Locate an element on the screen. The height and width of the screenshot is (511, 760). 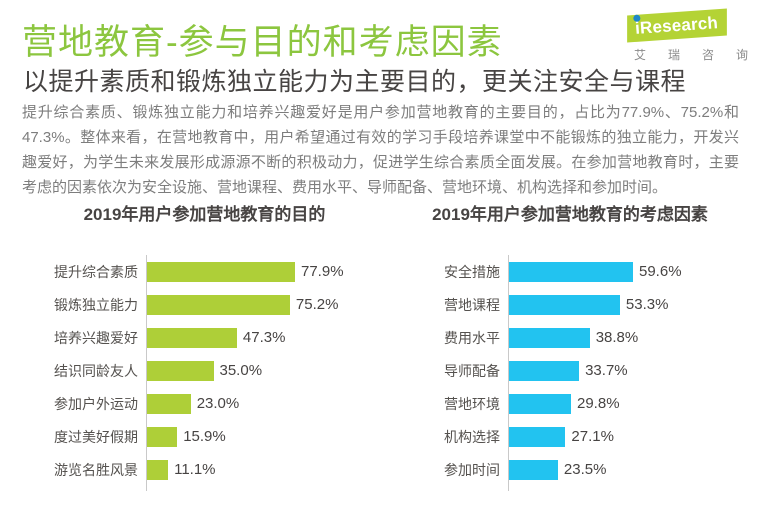
category-label: 参加户外运动 is located at coordinates (96, 403).